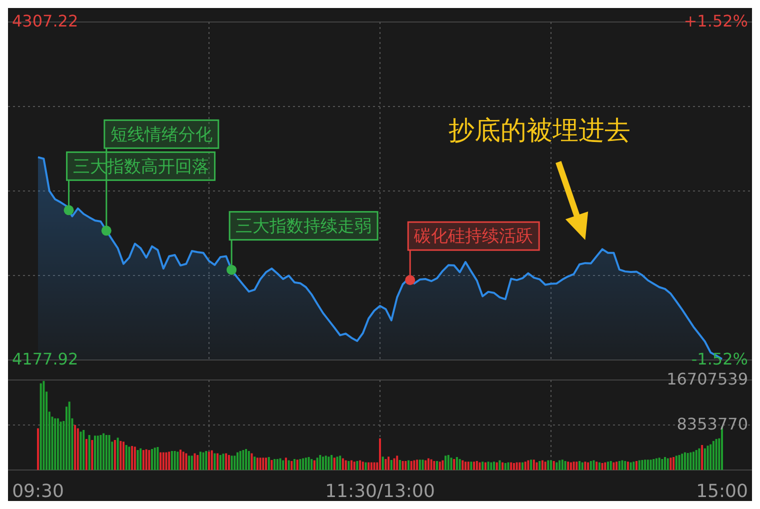  What do you see at coordinates (380, 491) in the screenshot?
I see `x-tick-label: 11:30/13:00` at bounding box center [380, 491].